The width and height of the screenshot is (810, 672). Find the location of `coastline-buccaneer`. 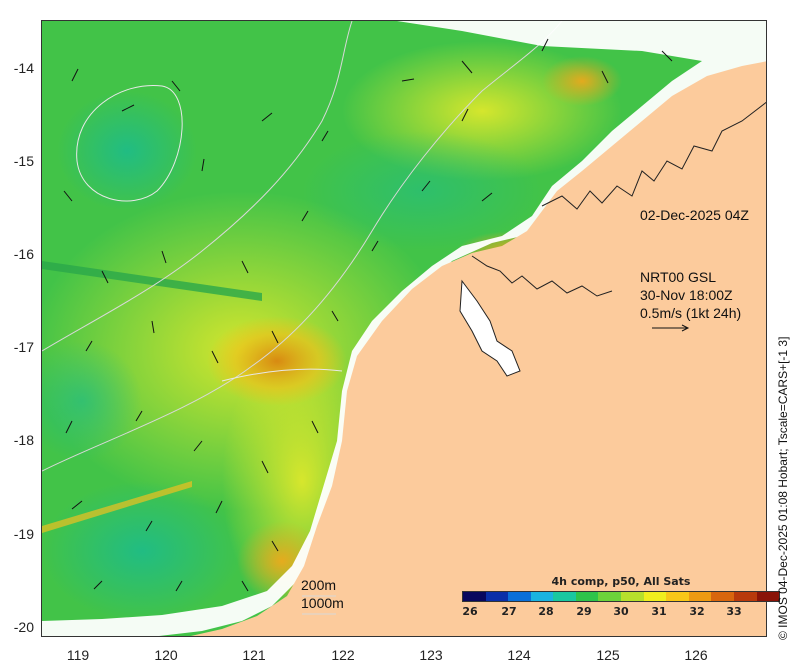

coastline-buccaneer is located at coordinates (542, 276).